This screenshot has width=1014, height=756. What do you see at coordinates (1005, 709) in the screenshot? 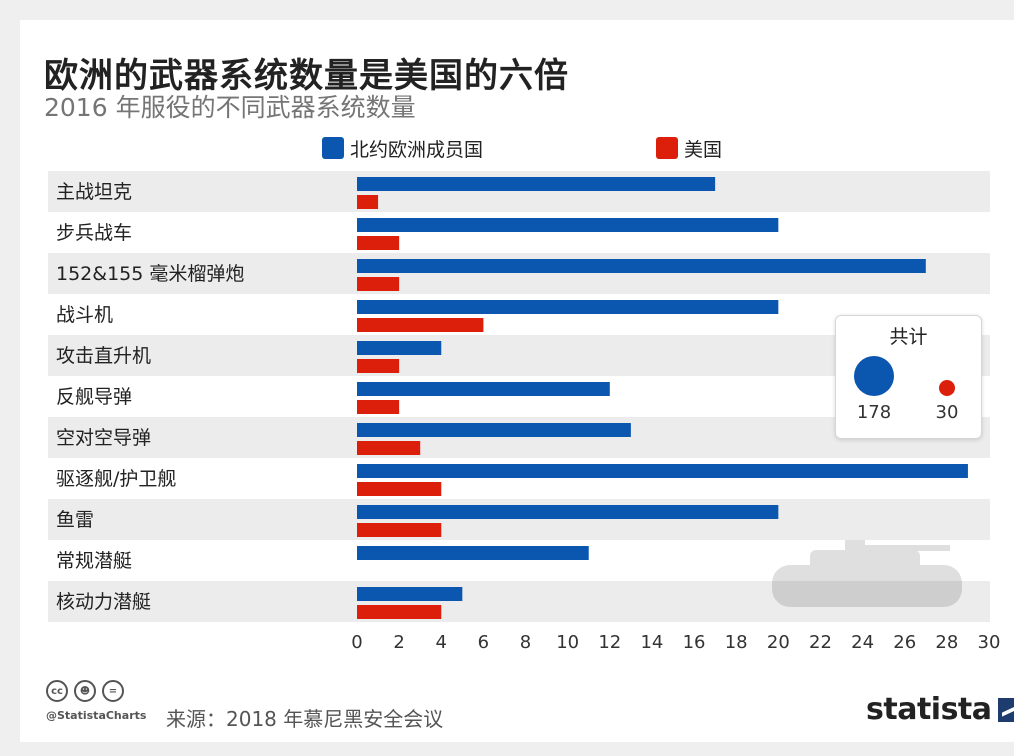
I see `statista-logo-icon` at bounding box center [1005, 709].